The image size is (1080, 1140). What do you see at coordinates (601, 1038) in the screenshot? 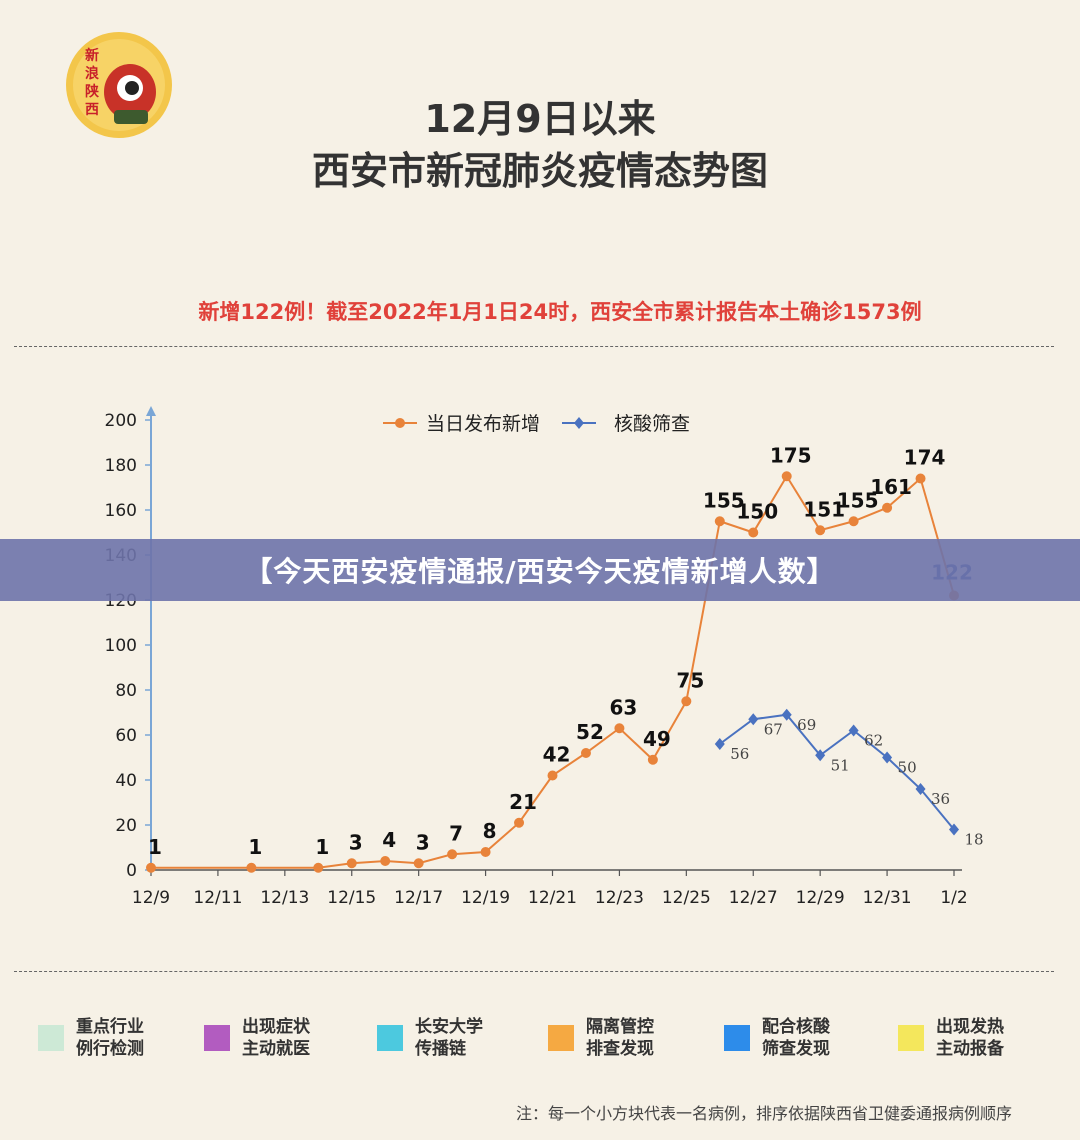
I see `legend-item: 隔离管控 排查发现` at bounding box center [601, 1038].